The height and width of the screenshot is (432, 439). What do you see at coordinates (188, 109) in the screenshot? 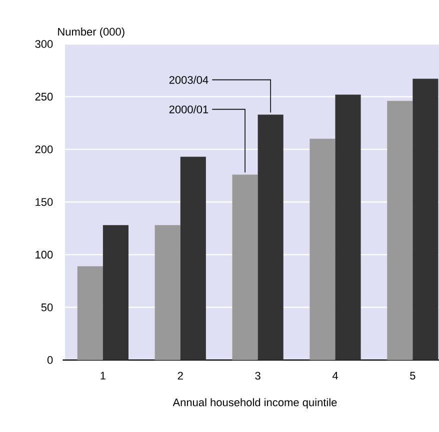
I see `text: 2000/01` at bounding box center [188, 109].